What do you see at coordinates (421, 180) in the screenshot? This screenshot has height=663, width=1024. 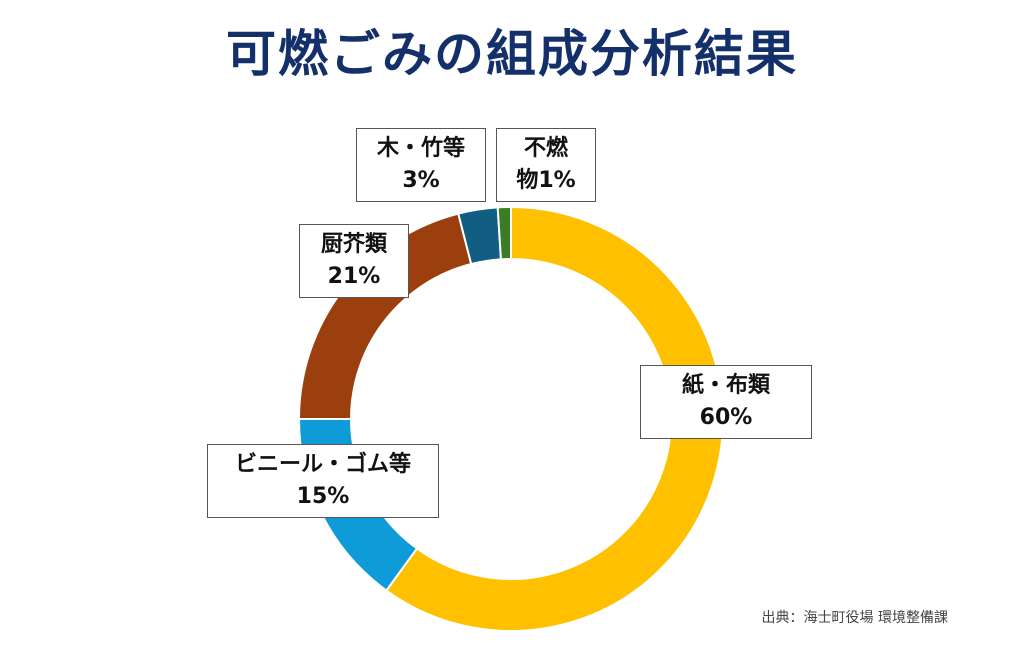 I see `data-label-value: 3%` at bounding box center [421, 180].